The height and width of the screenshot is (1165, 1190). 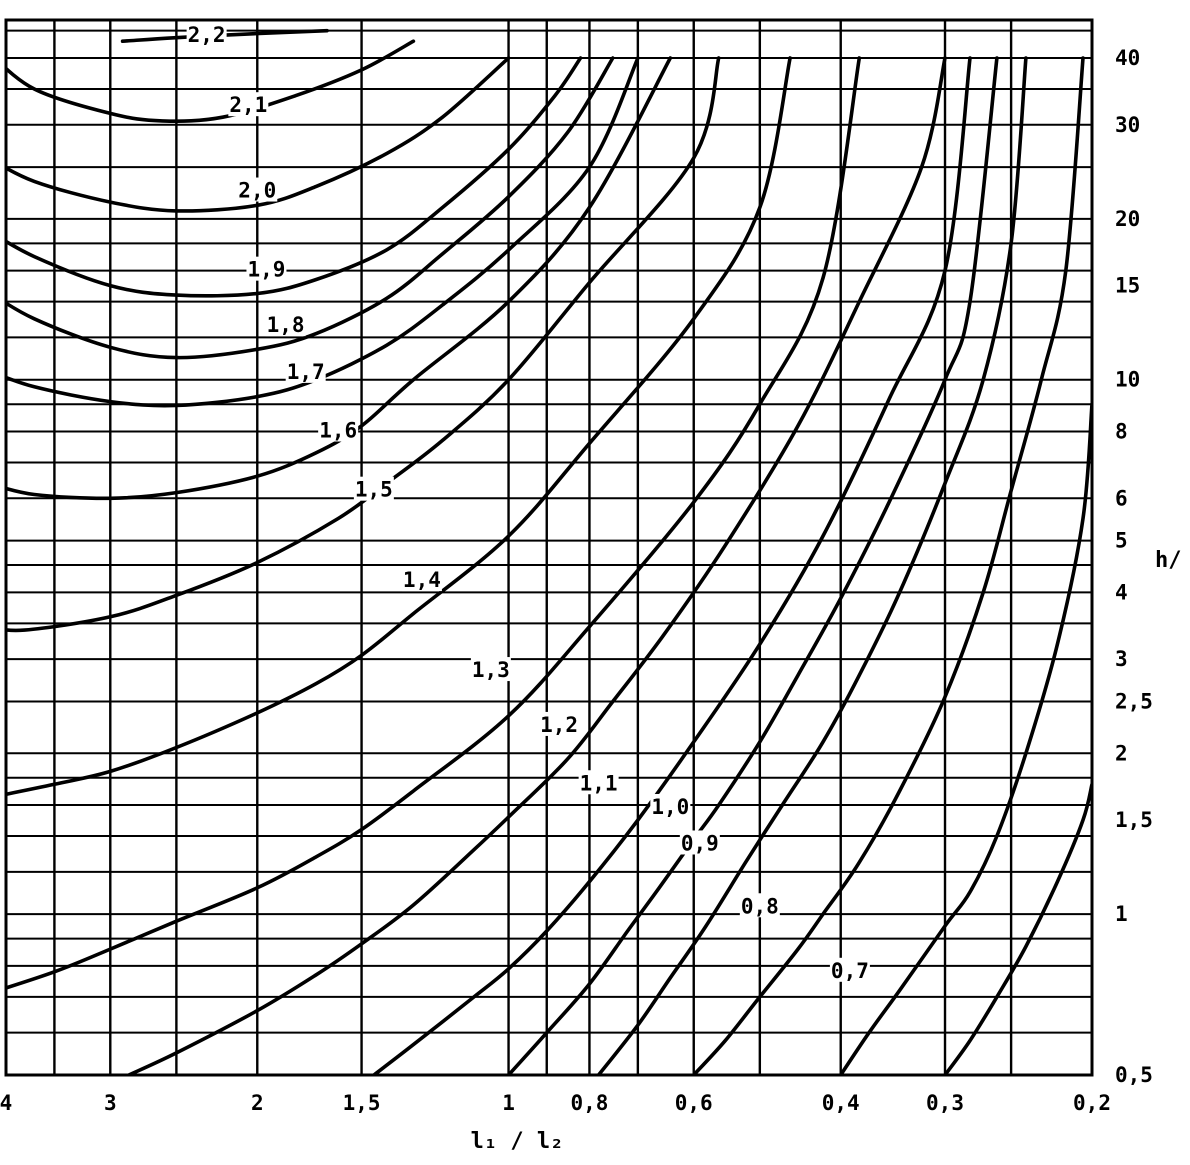 I want to click on curve-label-group: 1,6, so click(x=338, y=430).